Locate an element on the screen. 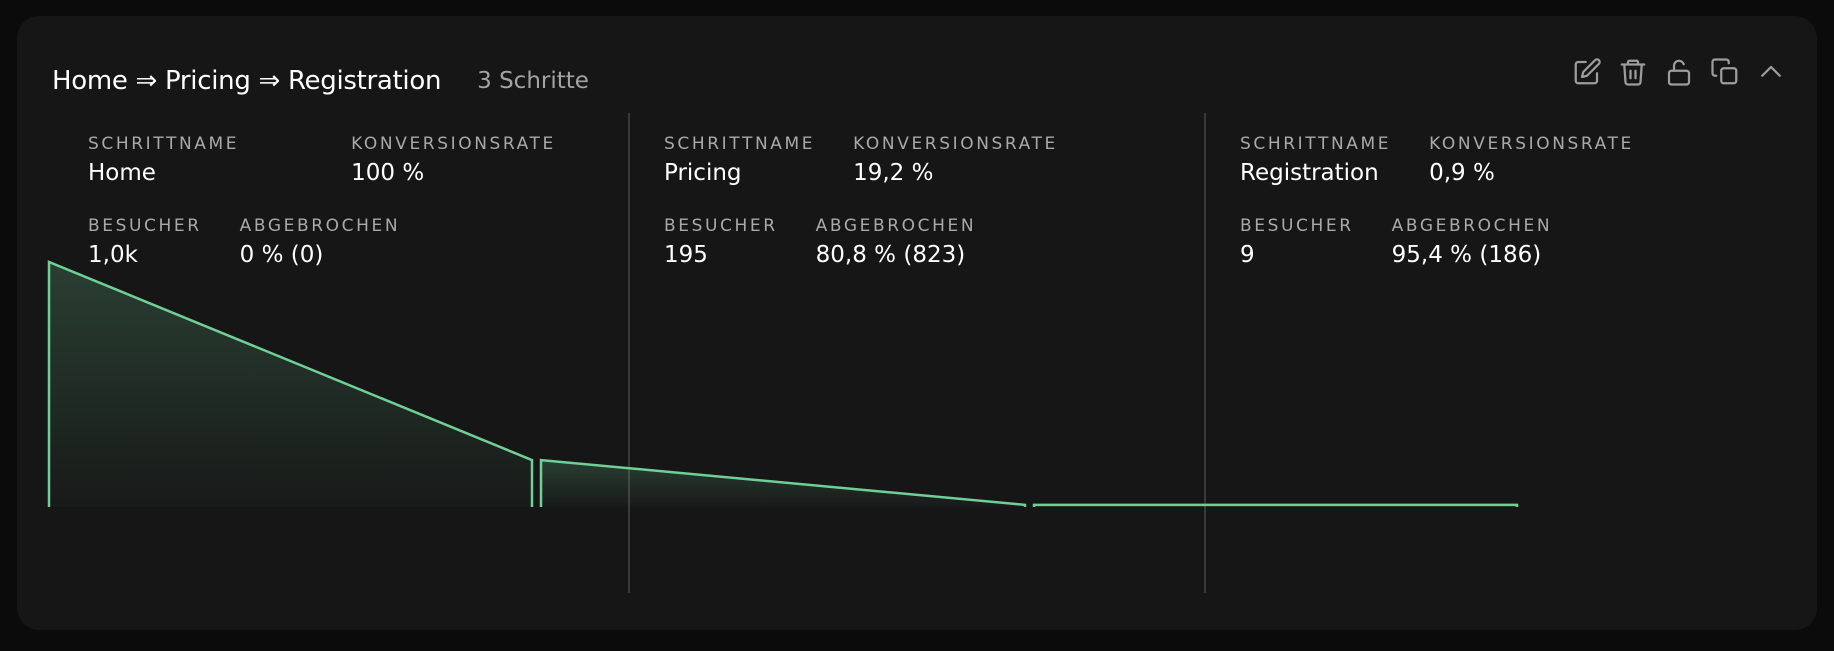  conversion-rate-stat: KONVERSIONSRATE 0,9 % is located at coordinates (1531, 160).